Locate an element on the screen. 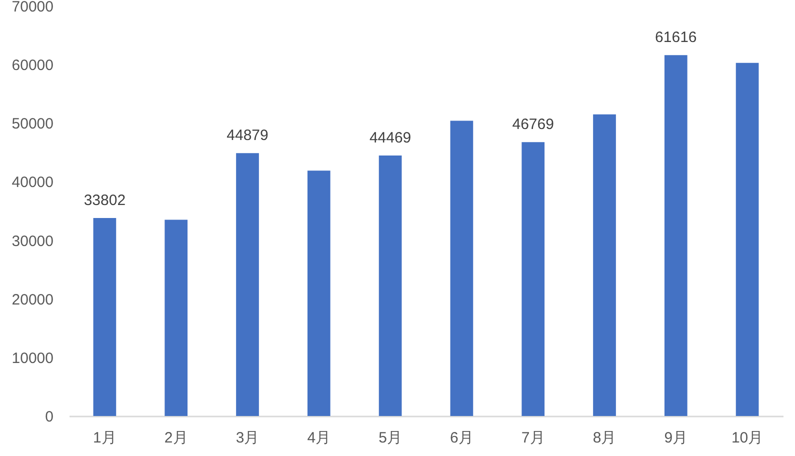 The width and height of the screenshot is (795, 456). data-label: 46769 is located at coordinates (533, 125).